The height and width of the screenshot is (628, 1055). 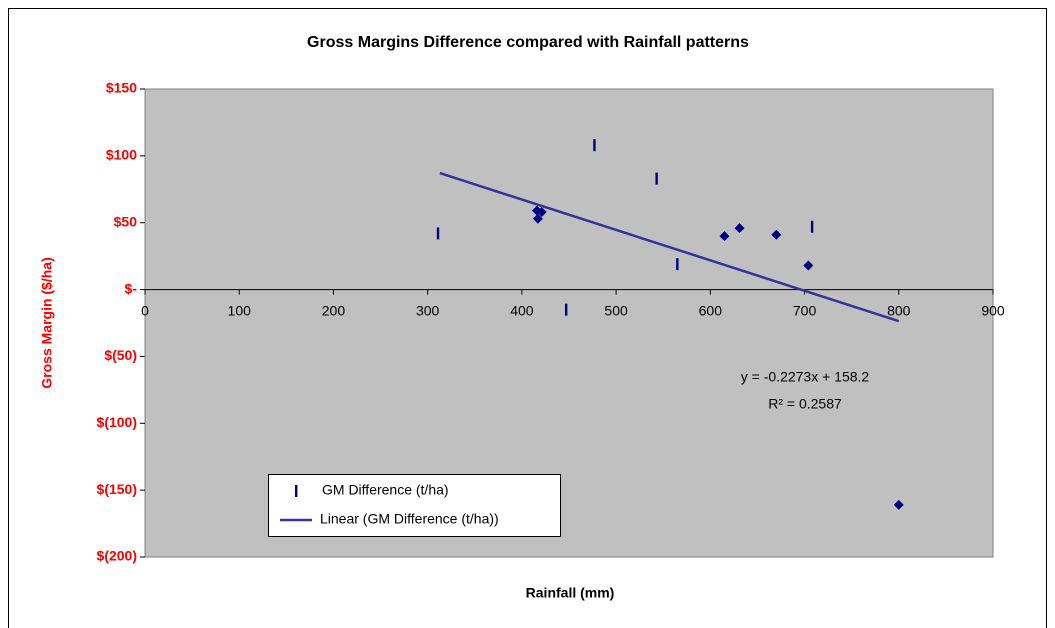 I want to click on x-tick-label: 100, so click(x=240, y=310).